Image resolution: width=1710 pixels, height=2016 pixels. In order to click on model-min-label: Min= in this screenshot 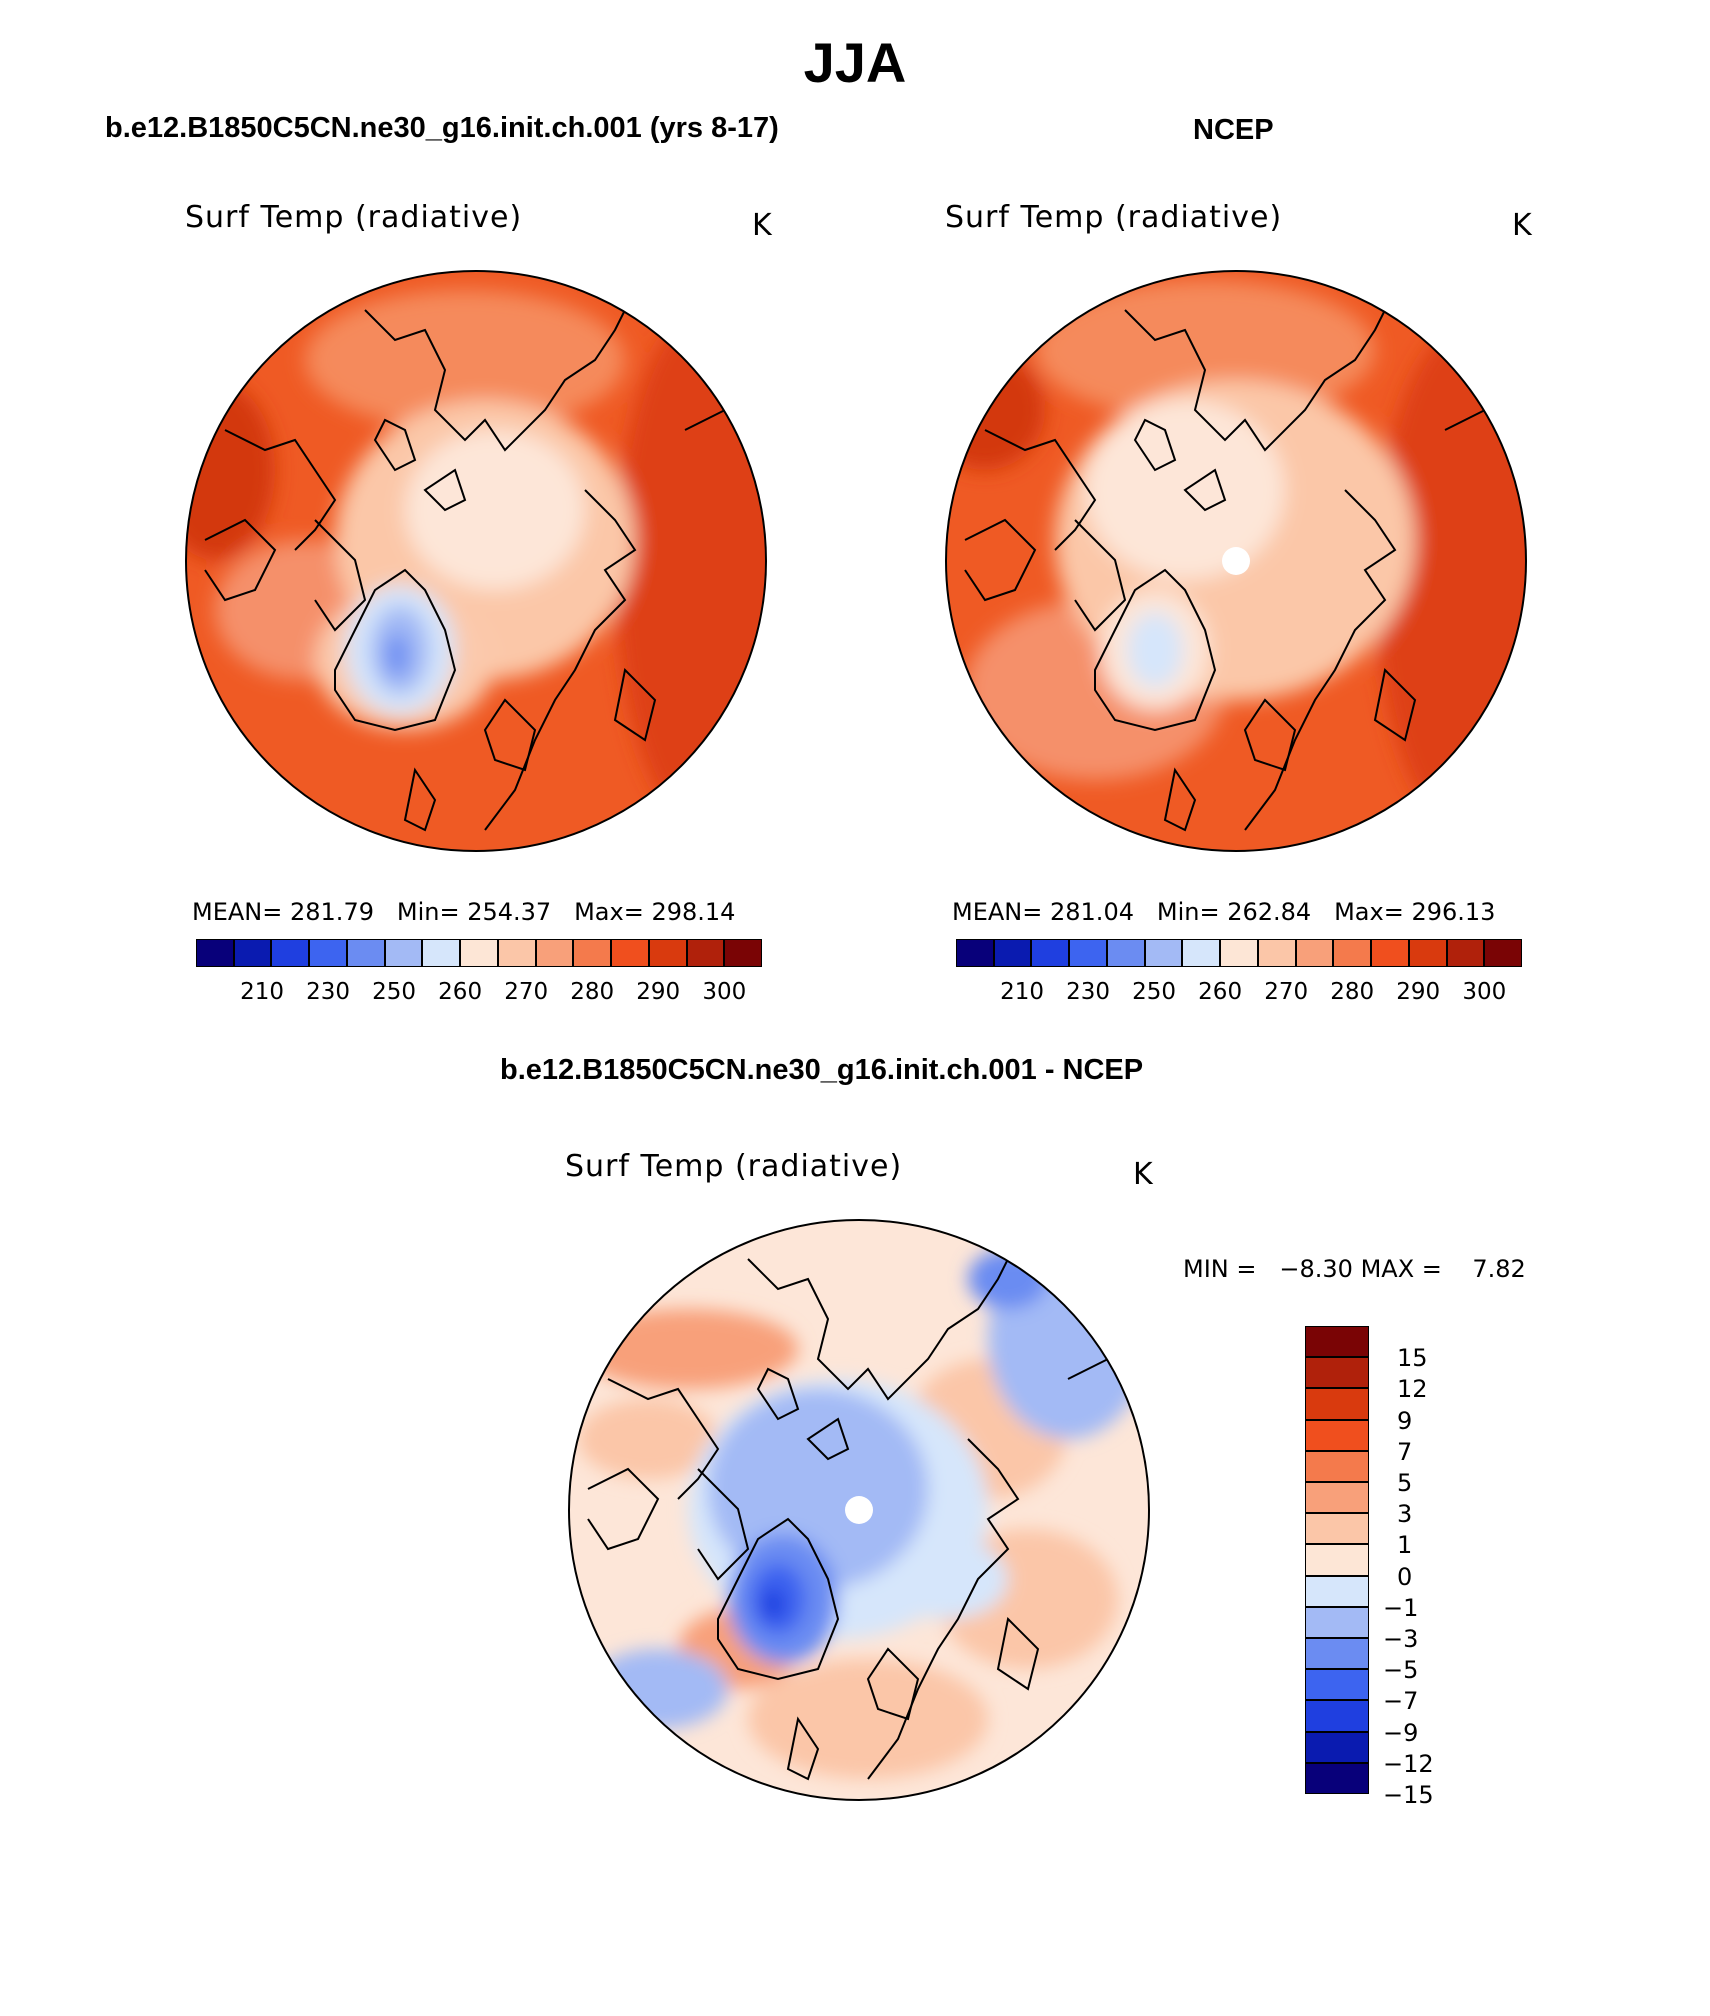, I will do `click(428, 912)`.